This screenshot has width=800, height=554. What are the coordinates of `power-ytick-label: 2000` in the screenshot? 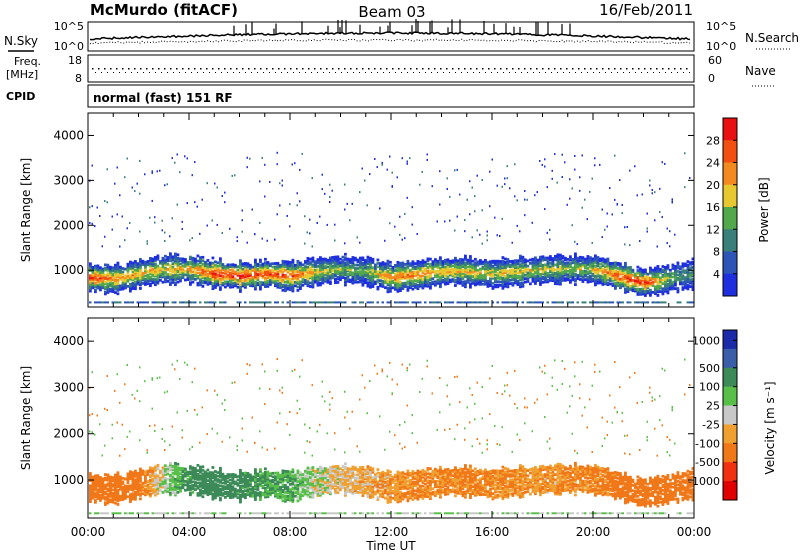 It's located at (68, 225).